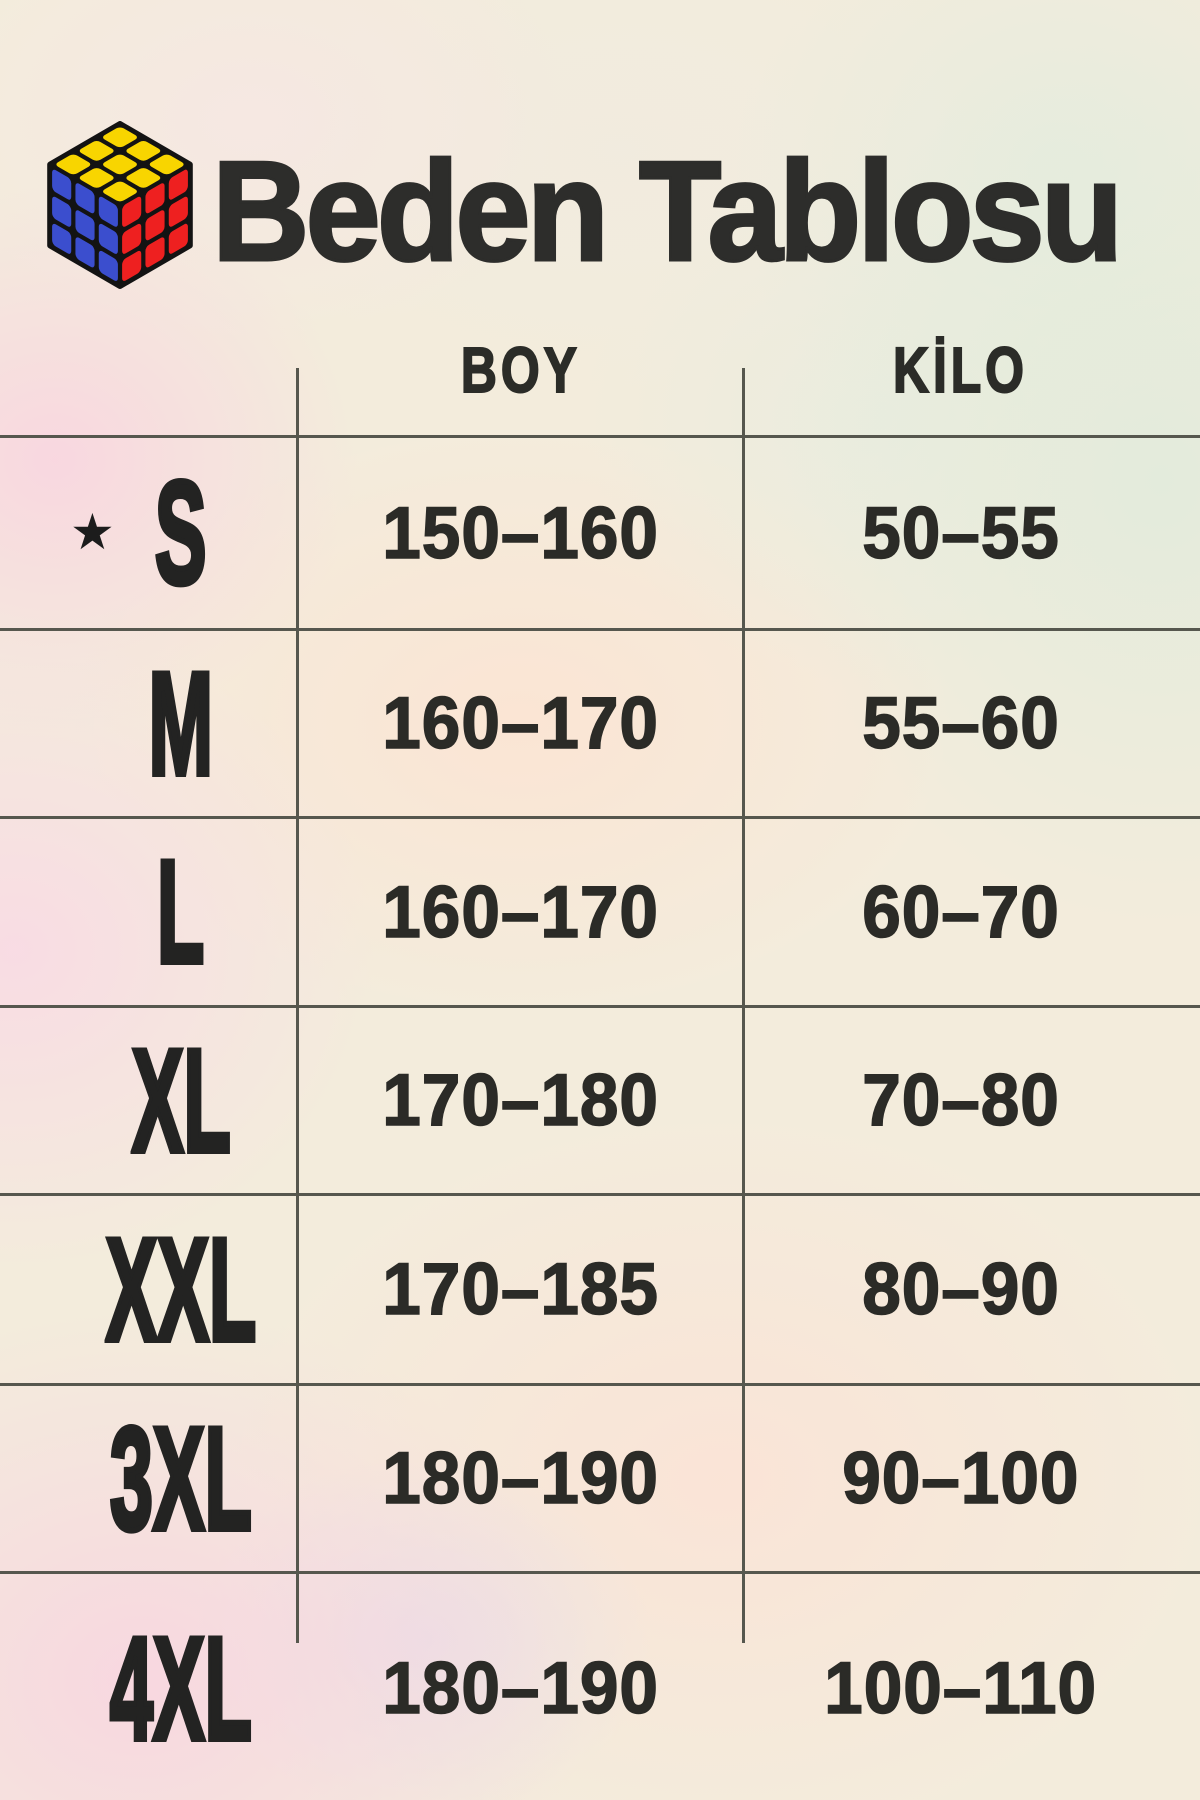 Image resolution: width=1200 pixels, height=1800 pixels. I want to click on height-range: 170–185, so click(521, 1289).